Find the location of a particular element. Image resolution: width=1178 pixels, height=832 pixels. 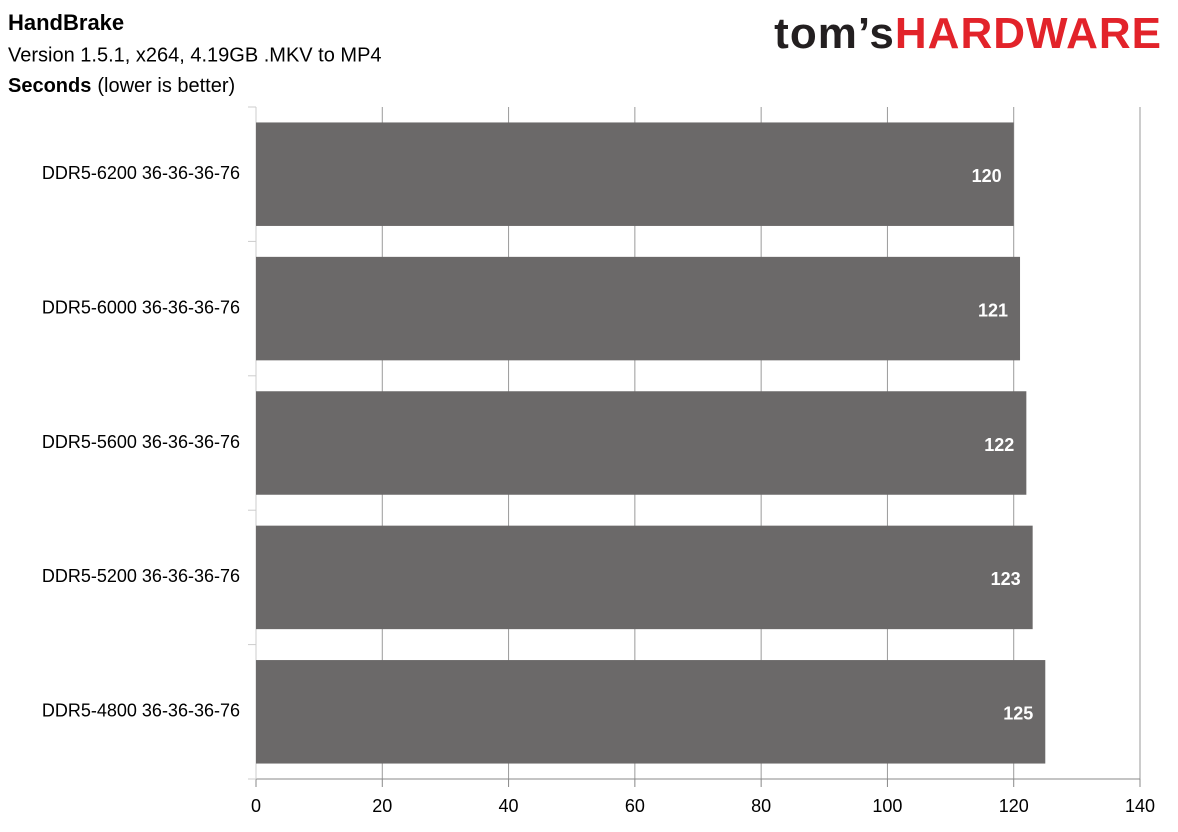

axis-label-unit: Seconds is located at coordinates (49, 86).